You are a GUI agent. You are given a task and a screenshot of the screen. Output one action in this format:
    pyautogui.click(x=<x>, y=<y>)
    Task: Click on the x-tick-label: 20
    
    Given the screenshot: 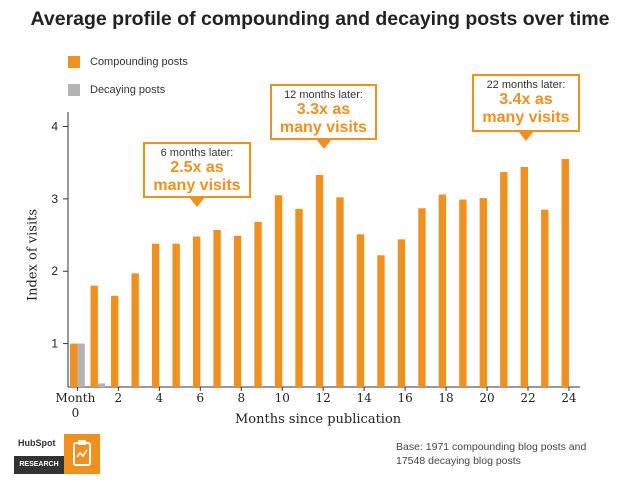 What is the action you would take?
    pyautogui.click(x=486, y=398)
    